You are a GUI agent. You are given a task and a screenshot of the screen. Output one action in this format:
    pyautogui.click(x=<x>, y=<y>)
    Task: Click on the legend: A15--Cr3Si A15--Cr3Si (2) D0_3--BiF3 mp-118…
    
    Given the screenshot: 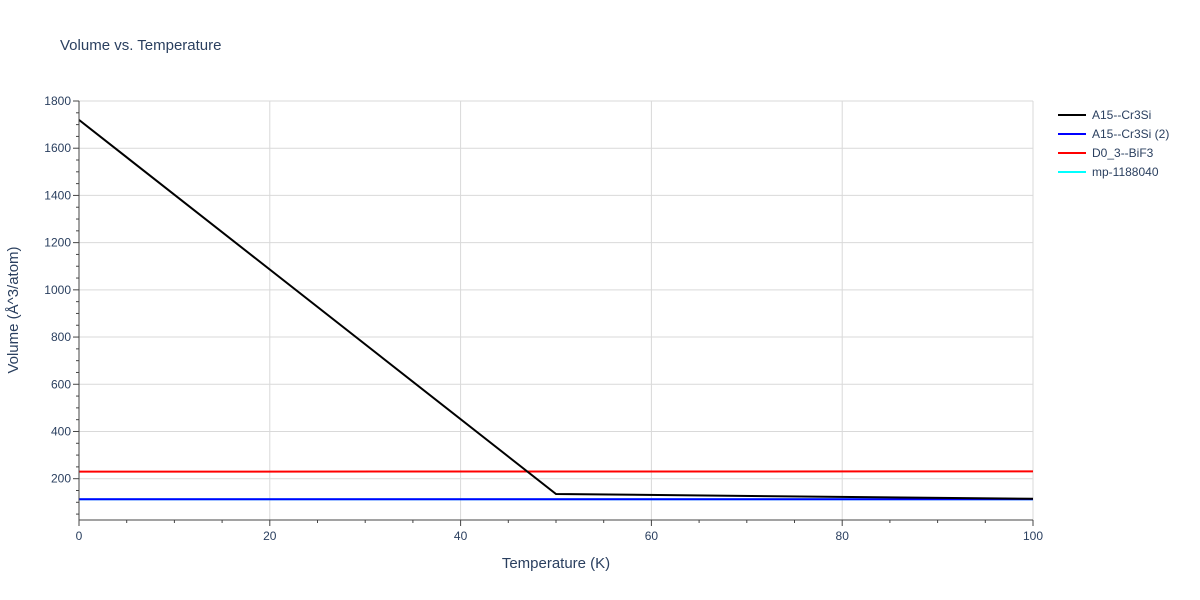 What is the action you would take?
    pyautogui.click(x=1113, y=143)
    